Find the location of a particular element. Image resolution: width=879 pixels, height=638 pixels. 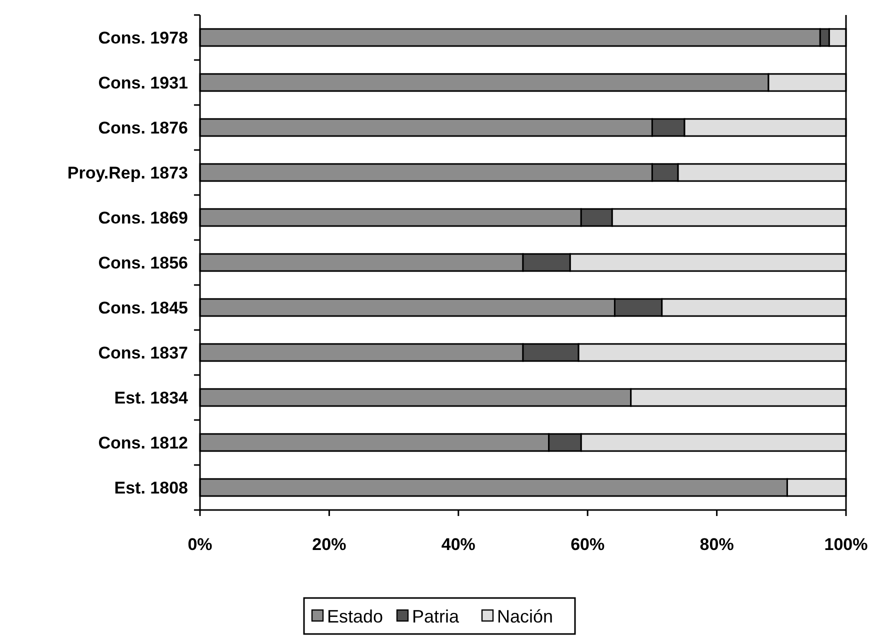

y-tick-label: Cons. 1812 is located at coordinates (143, 442).